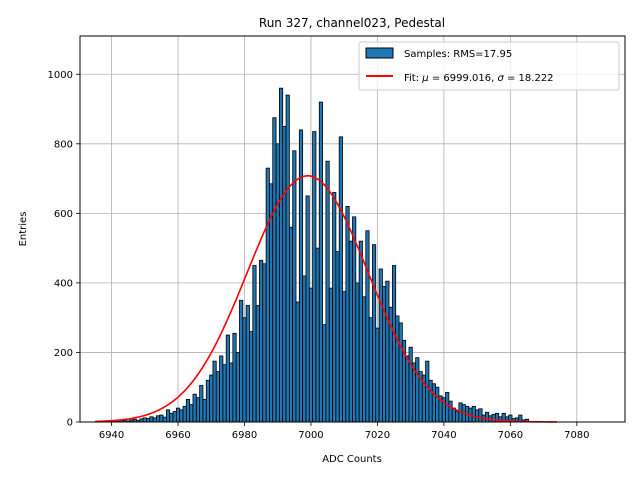  I want to click on chart-title: Run 327, channel023, Pedestal, so click(352, 23).